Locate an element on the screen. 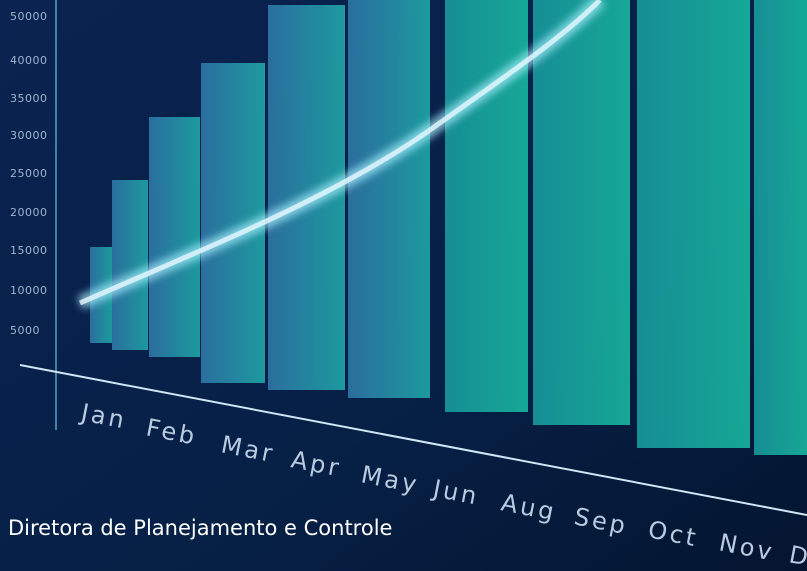 This screenshot has width=807, height=571. y-label: 30000 is located at coordinates (29, 135).